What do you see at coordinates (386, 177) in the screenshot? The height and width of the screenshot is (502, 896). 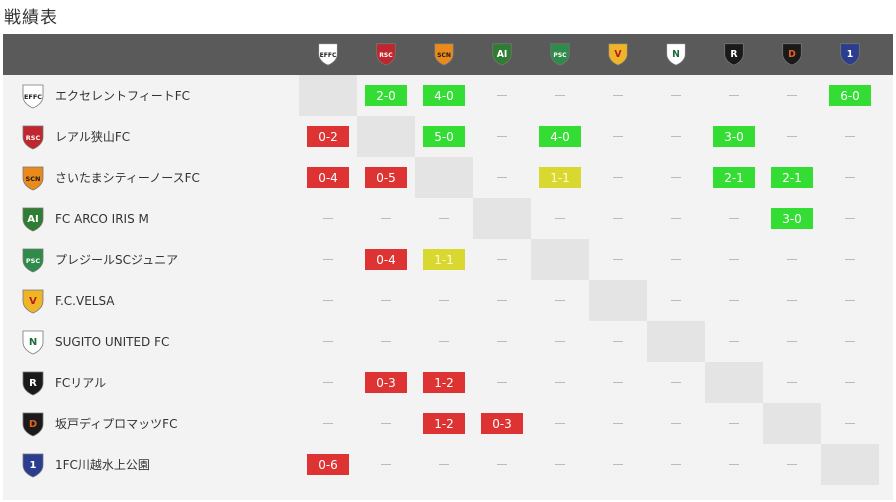 I see `score-badge: 0-5` at bounding box center [386, 177].